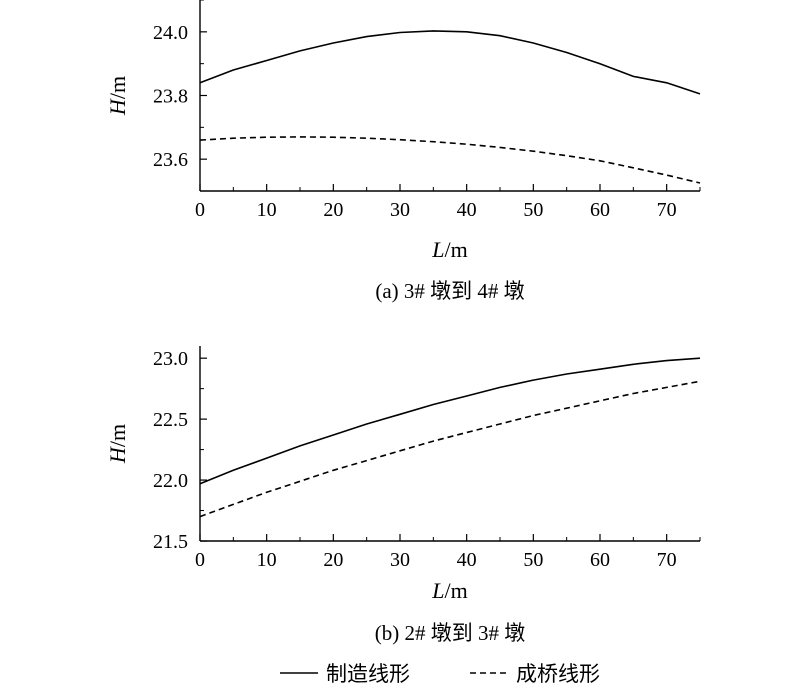 This screenshot has width=800, height=692. What do you see at coordinates (170, 542) in the screenshot?
I see `y-tick-label: 21.5` at bounding box center [170, 542].